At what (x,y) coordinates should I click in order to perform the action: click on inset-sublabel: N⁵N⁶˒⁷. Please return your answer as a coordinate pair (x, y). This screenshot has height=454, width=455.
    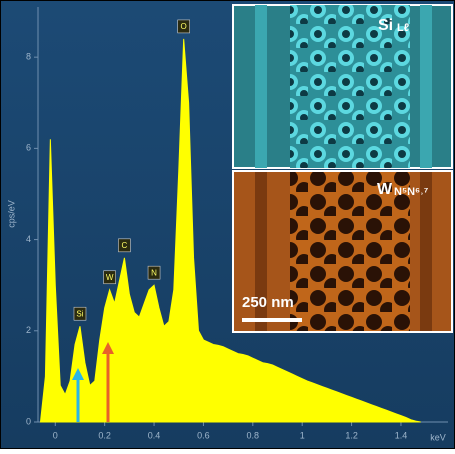
    Looking at the image, I should click on (411, 192).